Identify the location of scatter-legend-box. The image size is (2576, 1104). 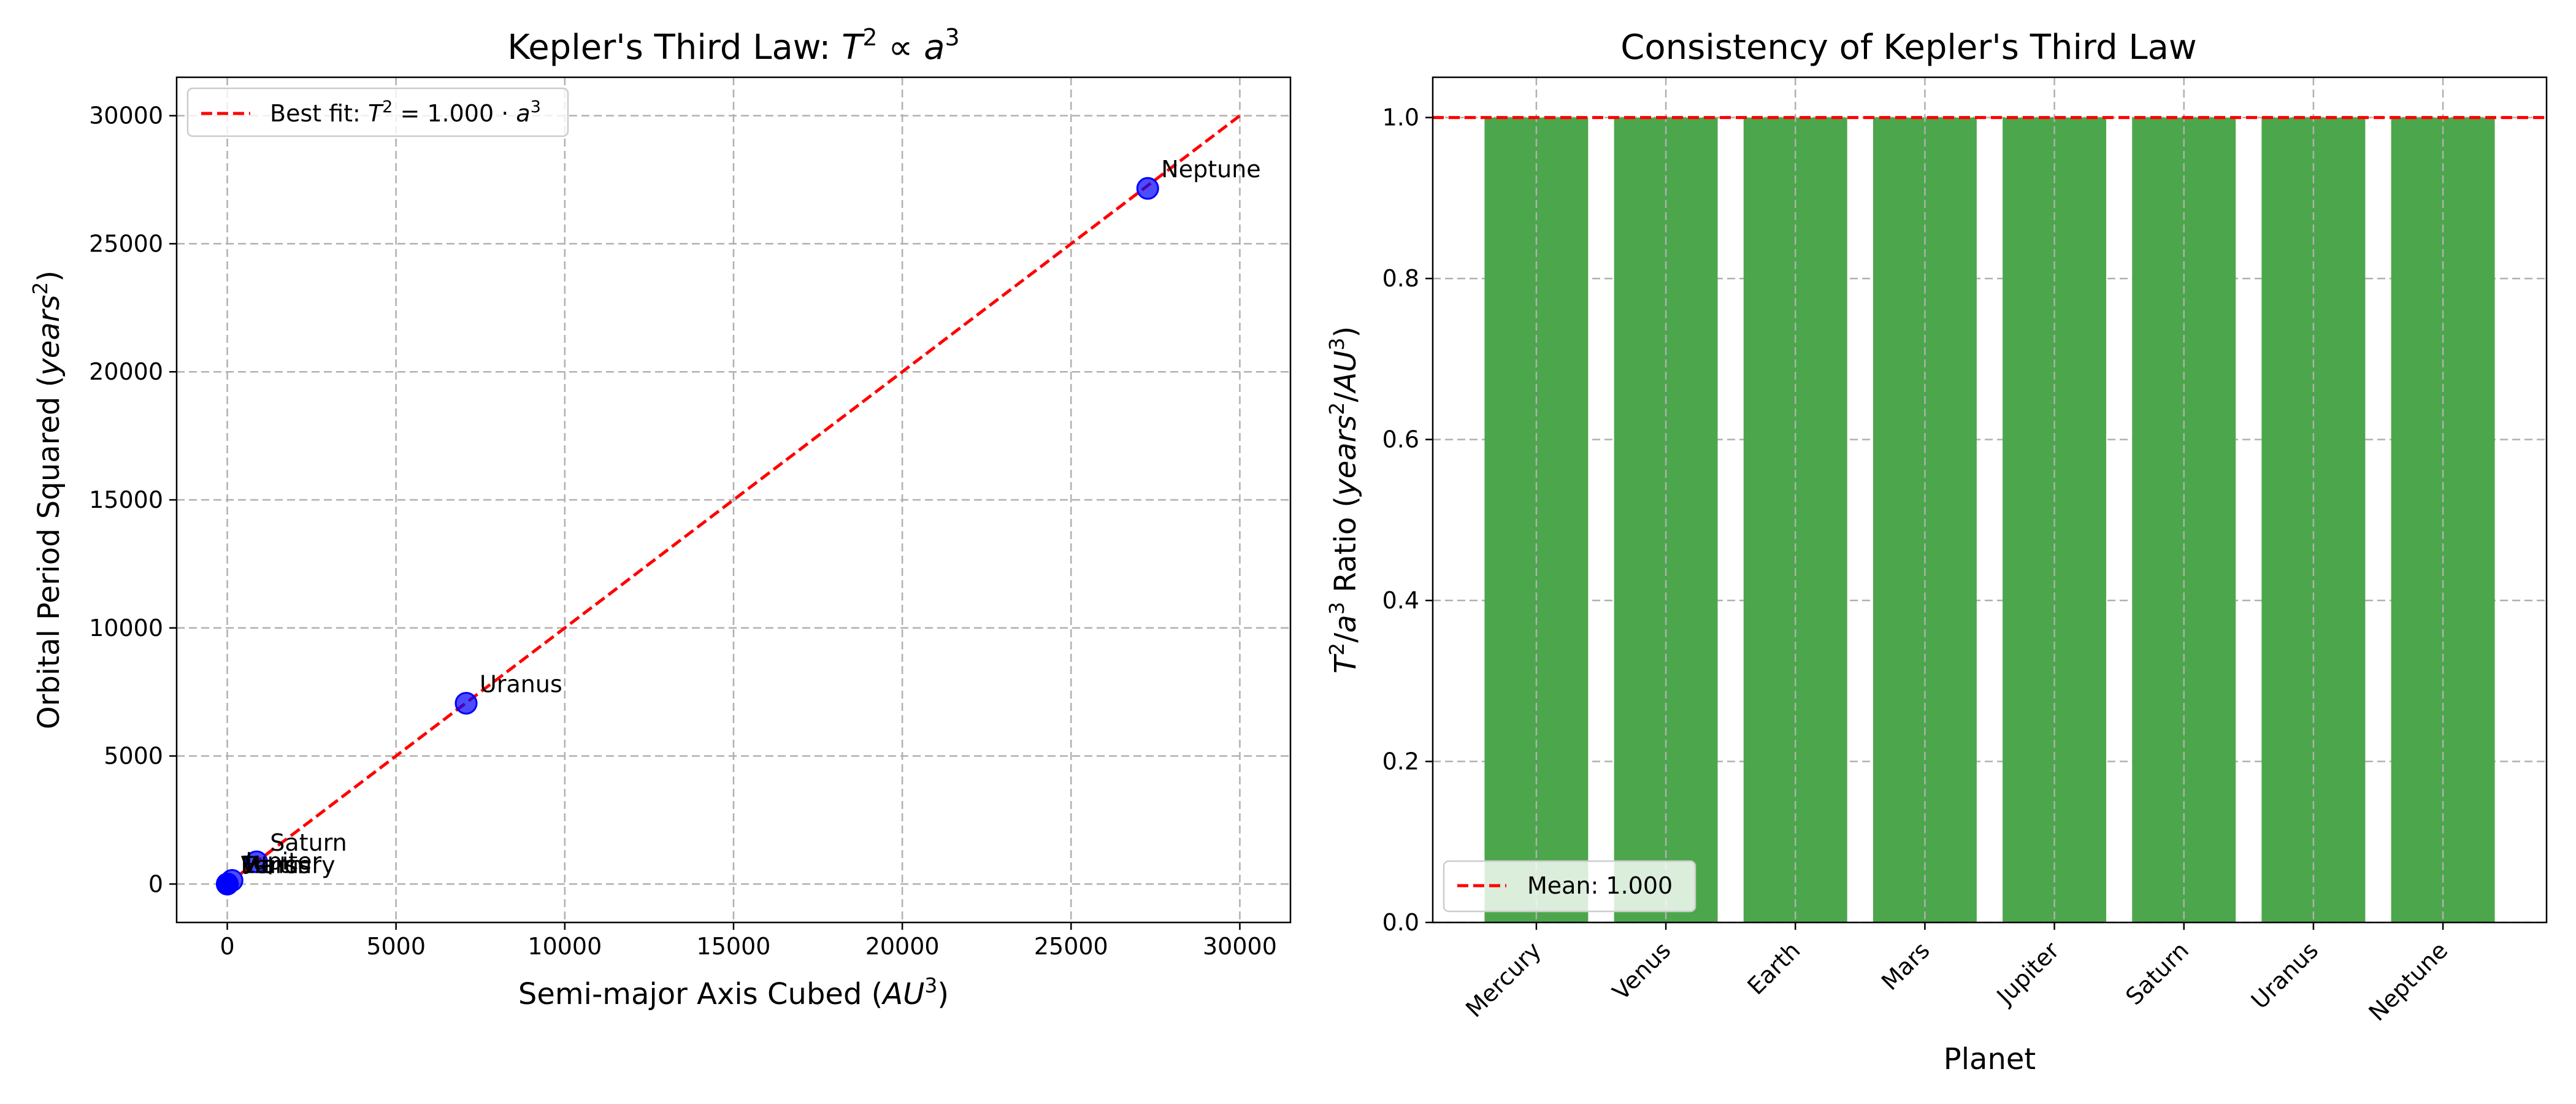
(377, 112).